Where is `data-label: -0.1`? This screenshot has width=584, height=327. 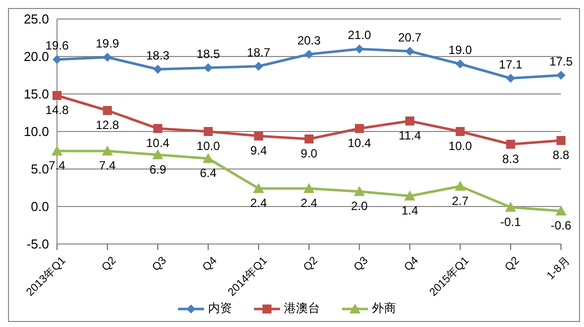 data-label: -0.1 is located at coordinates (511, 221).